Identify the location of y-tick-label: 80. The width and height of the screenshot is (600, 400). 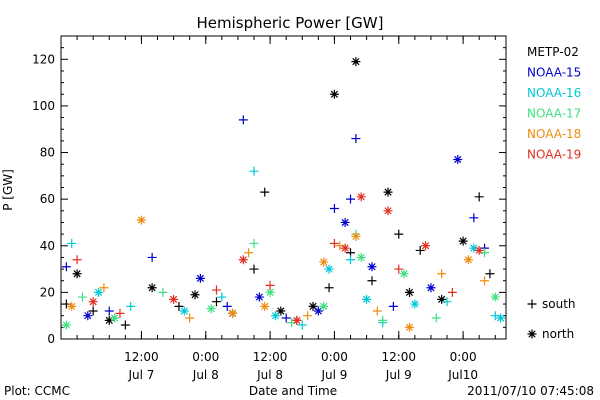
(47, 153).